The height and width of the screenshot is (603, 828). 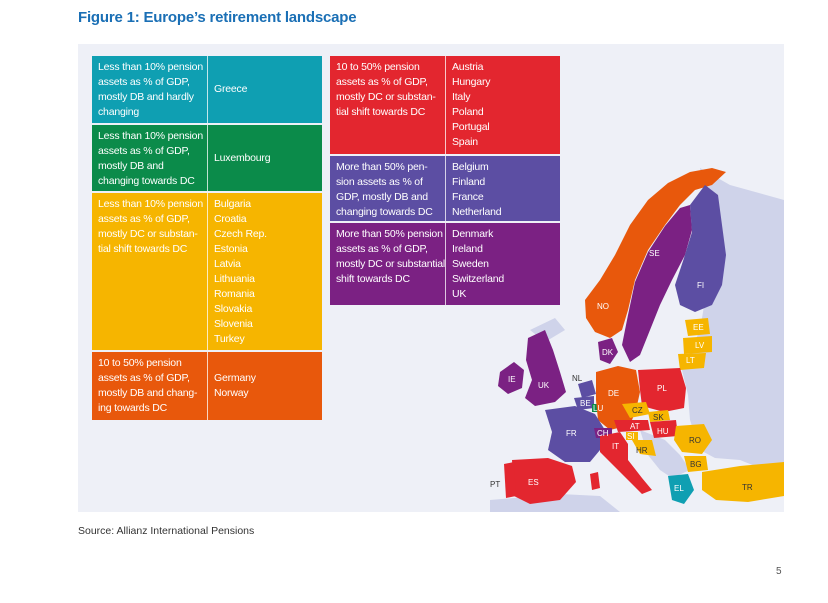 What do you see at coordinates (657, 283) in the screenshot?
I see `country-sweden` at bounding box center [657, 283].